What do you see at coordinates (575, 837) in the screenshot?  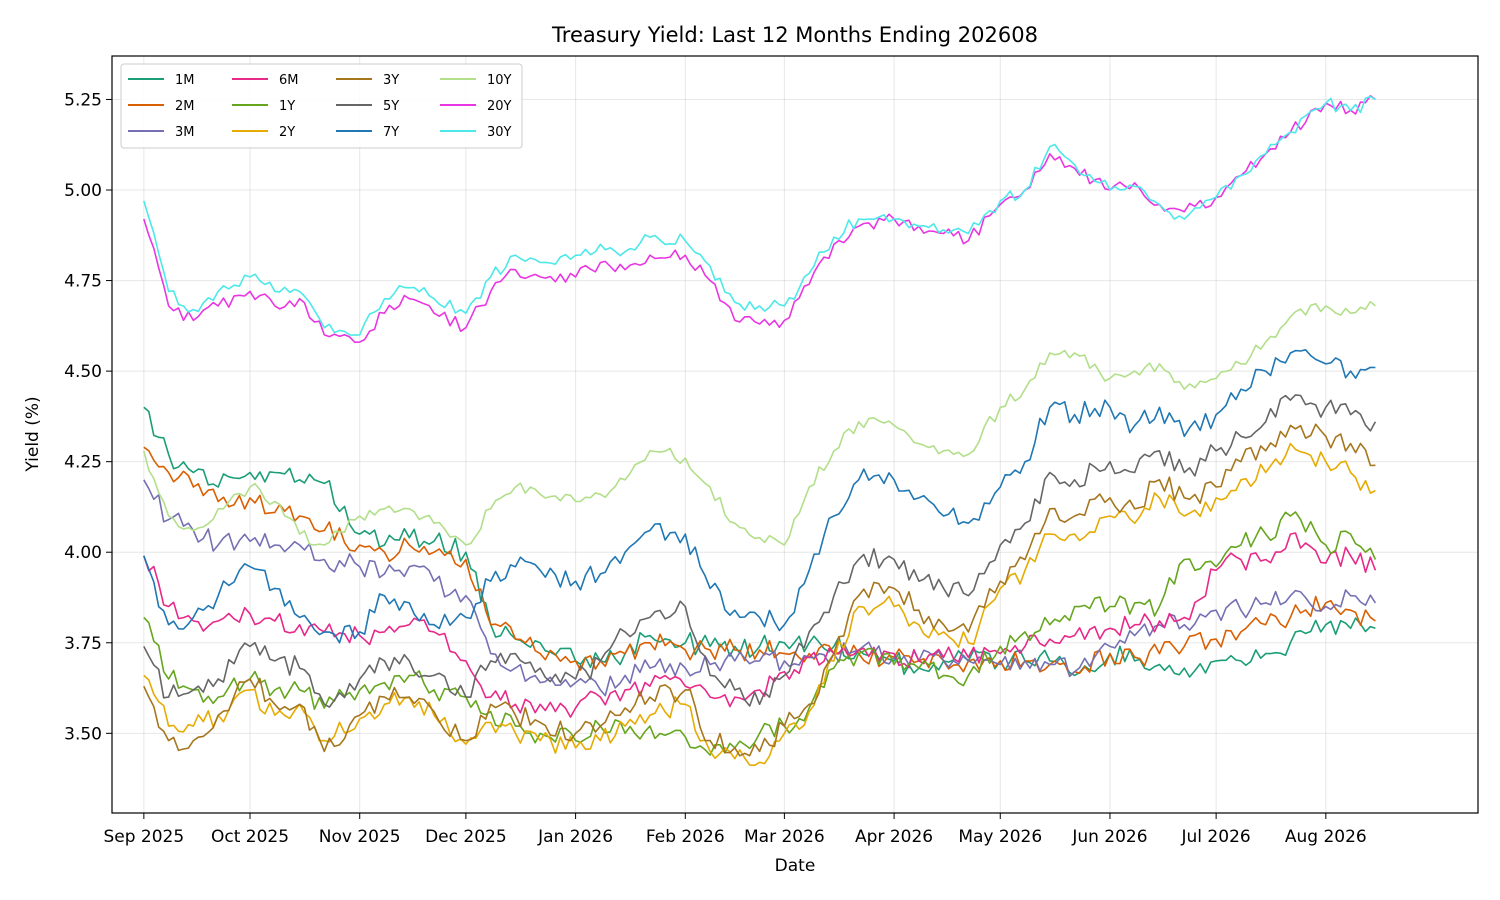 I see `x-tick-label: Jan 2026` at bounding box center [575, 837].